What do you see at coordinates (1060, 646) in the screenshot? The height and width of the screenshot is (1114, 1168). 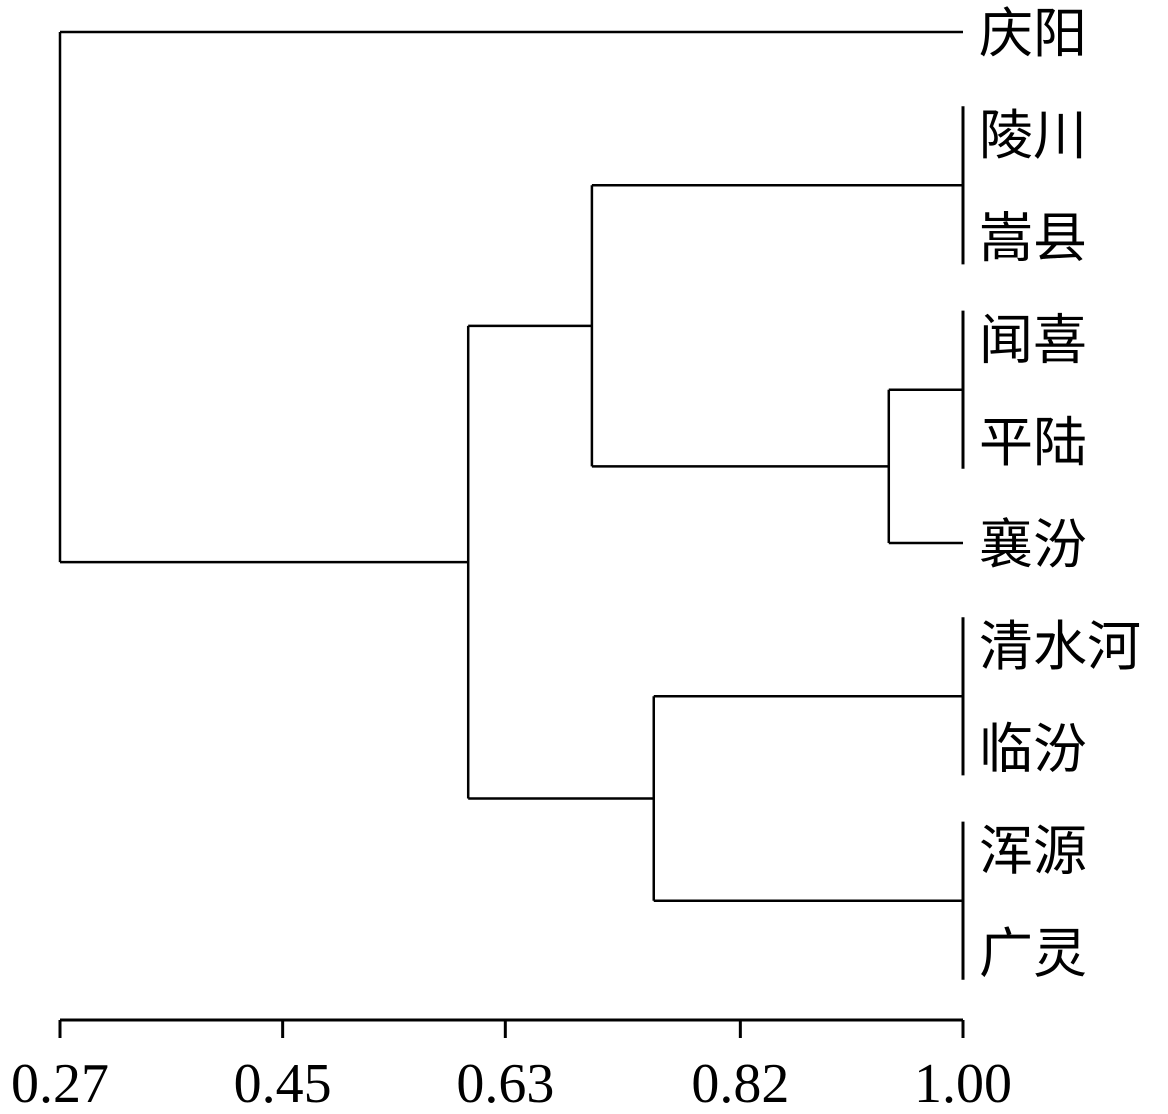 I see `leaf-label: 清水河` at bounding box center [1060, 646].